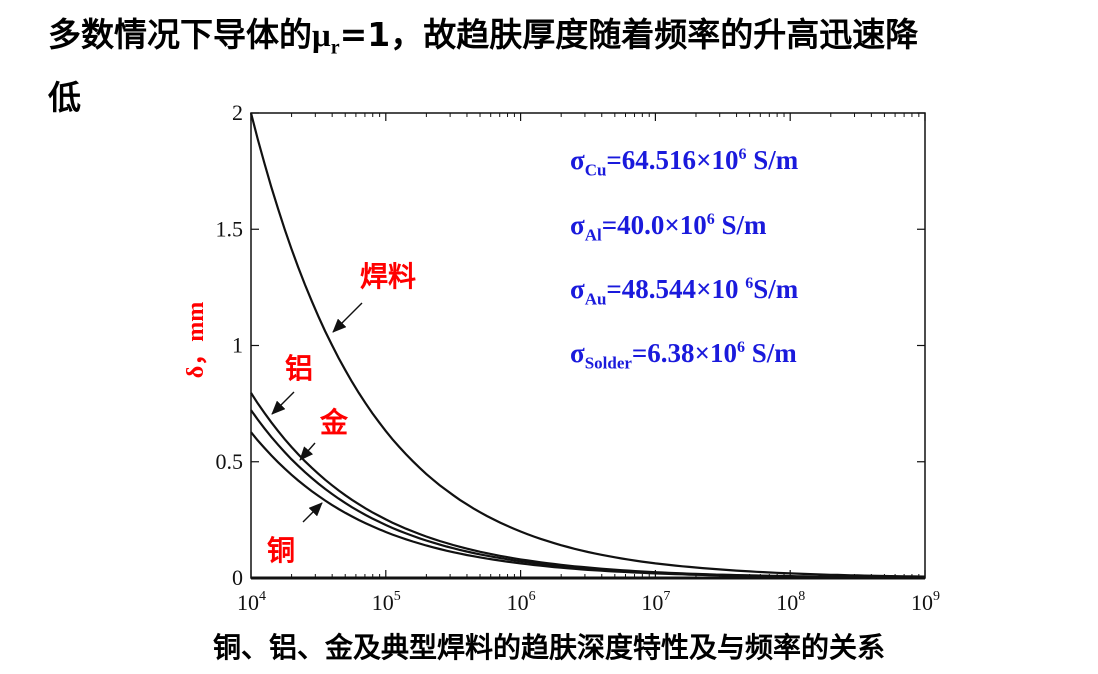 The height and width of the screenshot is (674, 1098). Describe the element at coordinates (180, 34) in the screenshot. I see `title-text: 多数情况下导体的` at that location.